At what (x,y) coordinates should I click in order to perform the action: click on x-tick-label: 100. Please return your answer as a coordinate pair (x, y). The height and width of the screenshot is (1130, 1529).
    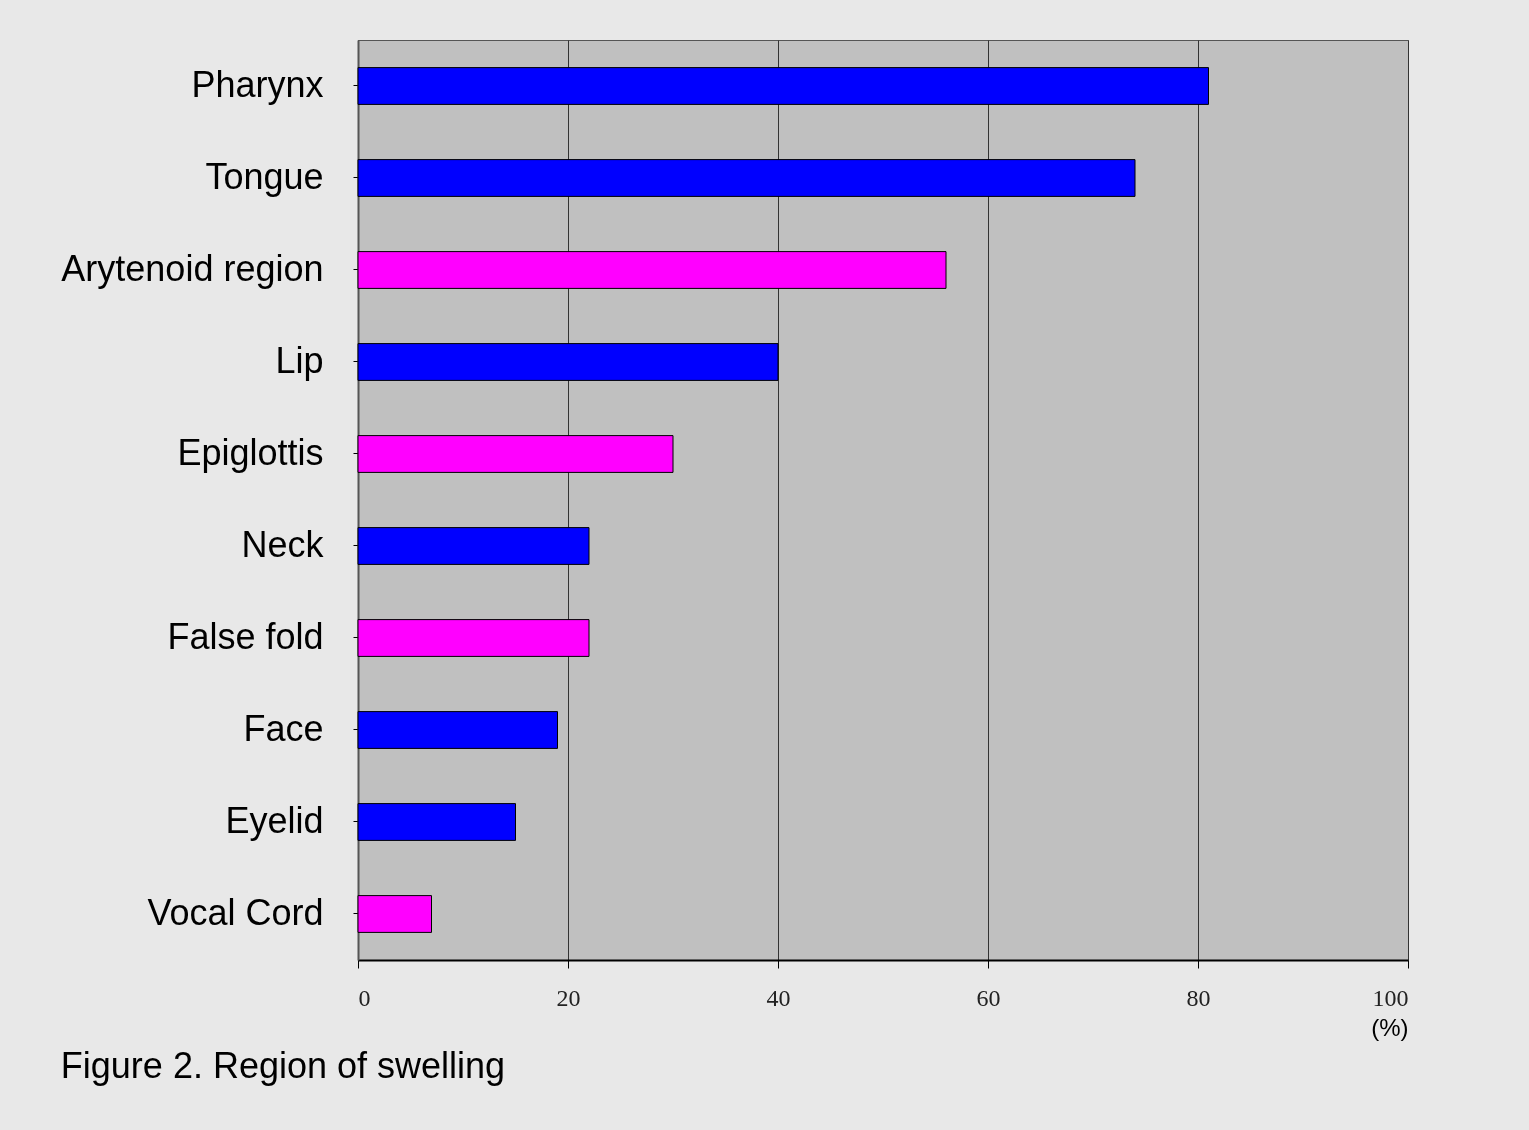
    Looking at the image, I should click on (1390, 997).